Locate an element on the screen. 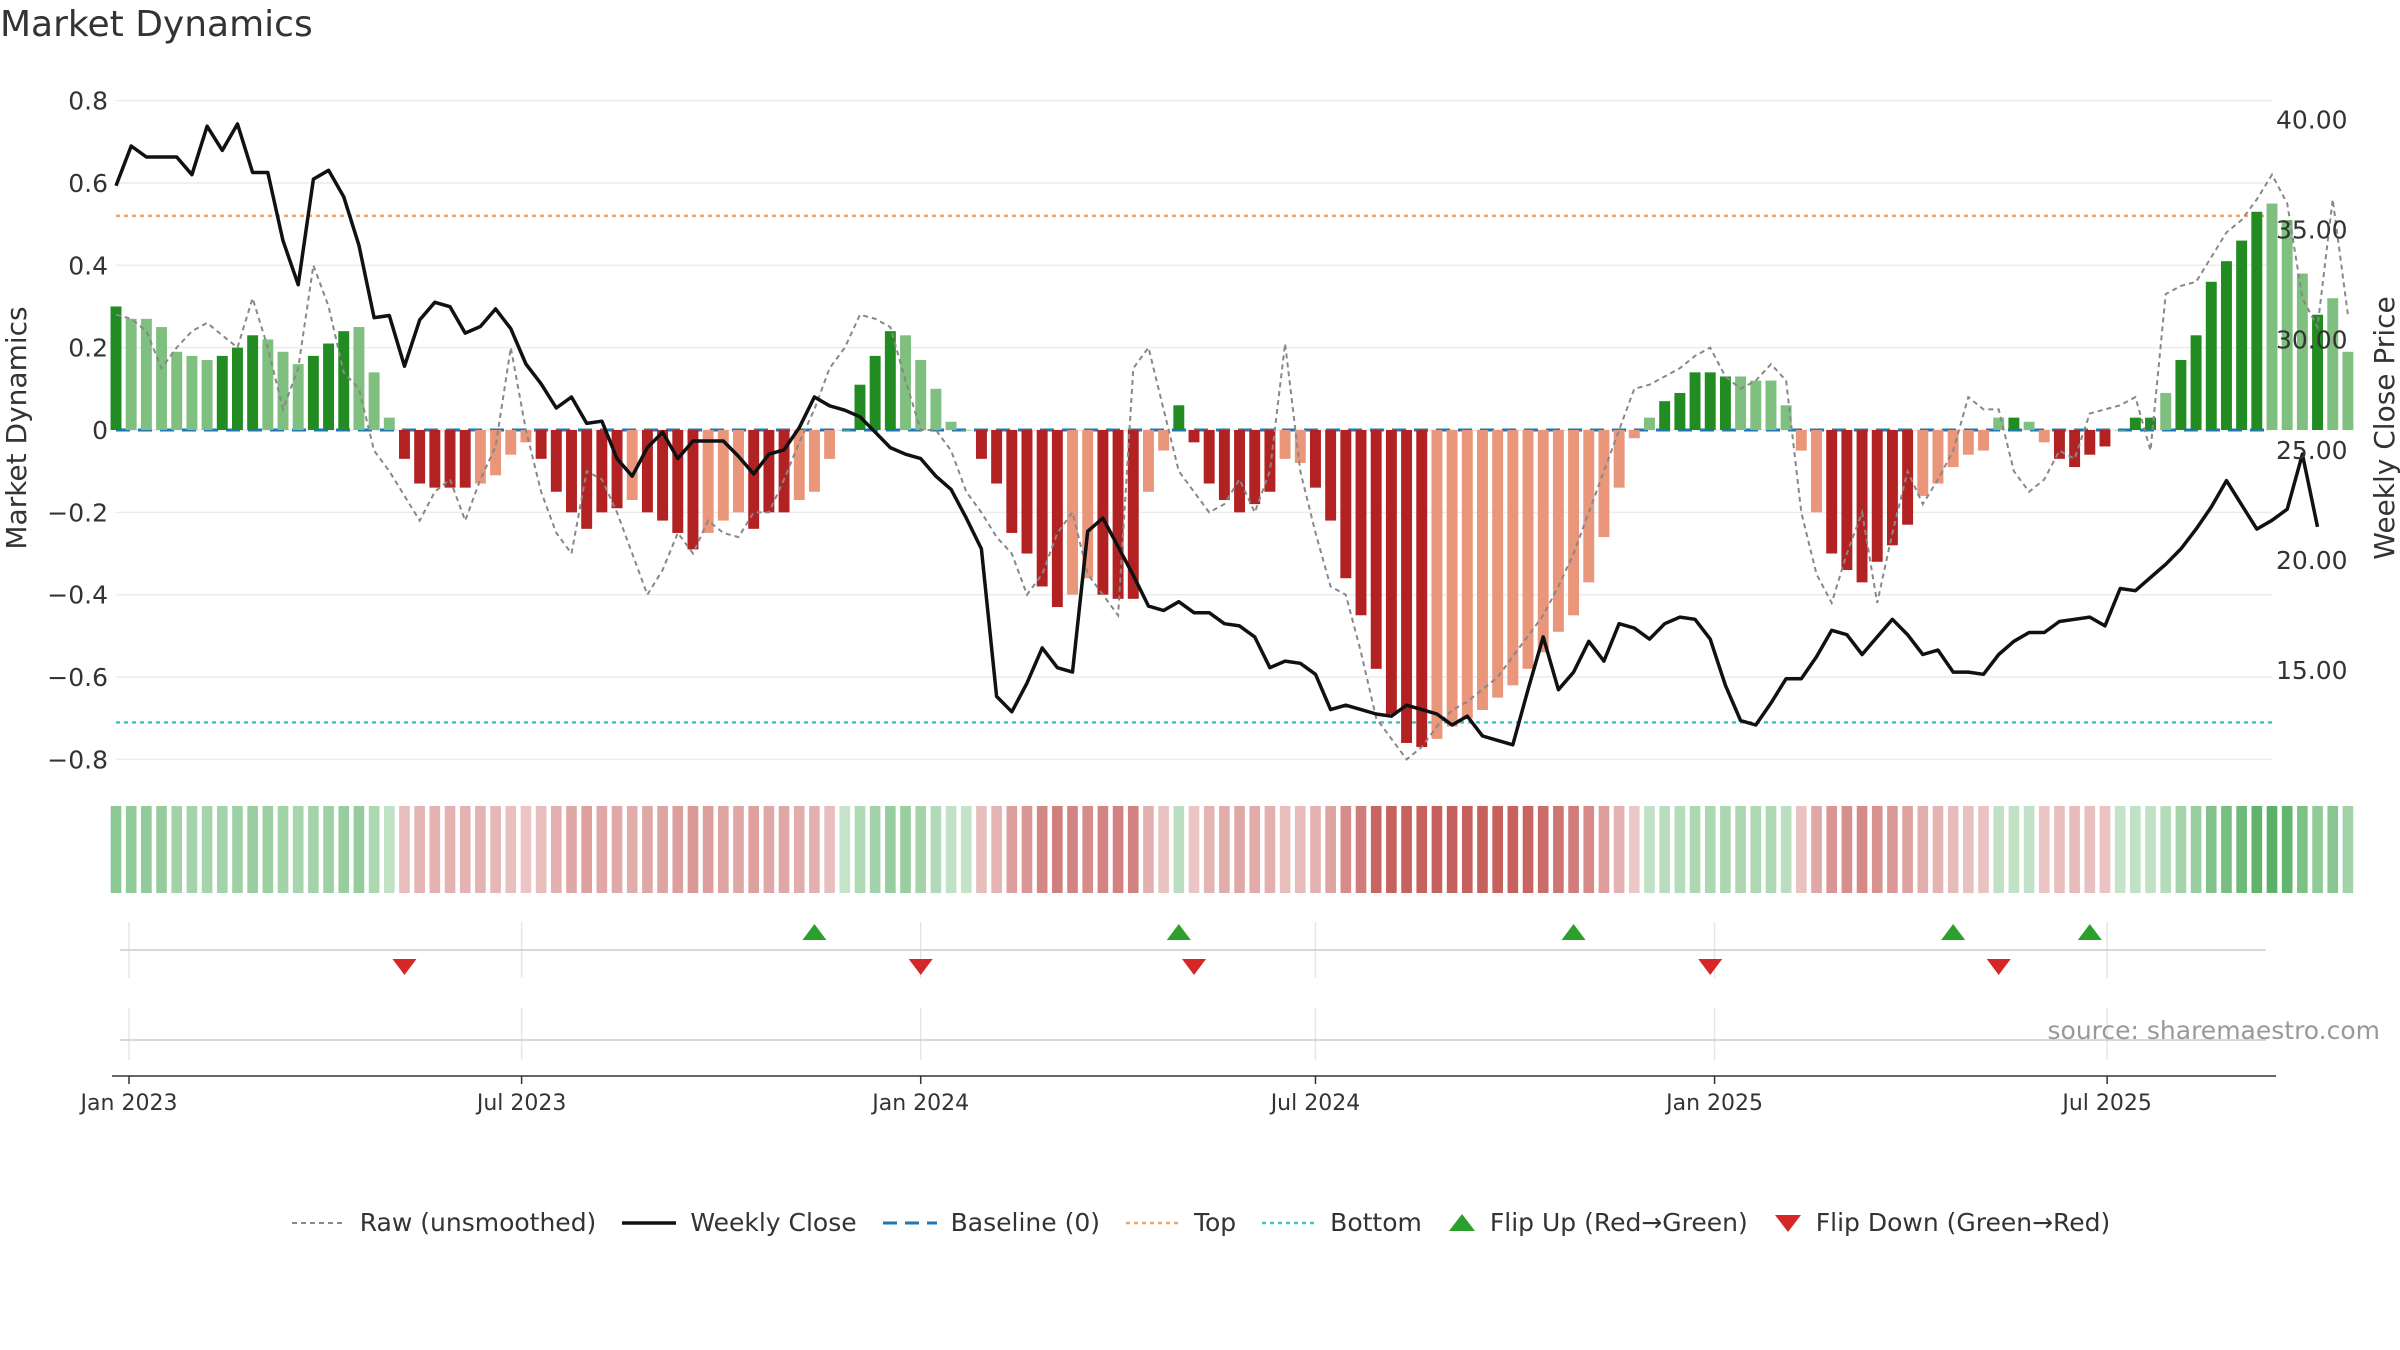  legend-label-close: Weekly Close is located at coordinates (773, 1222).